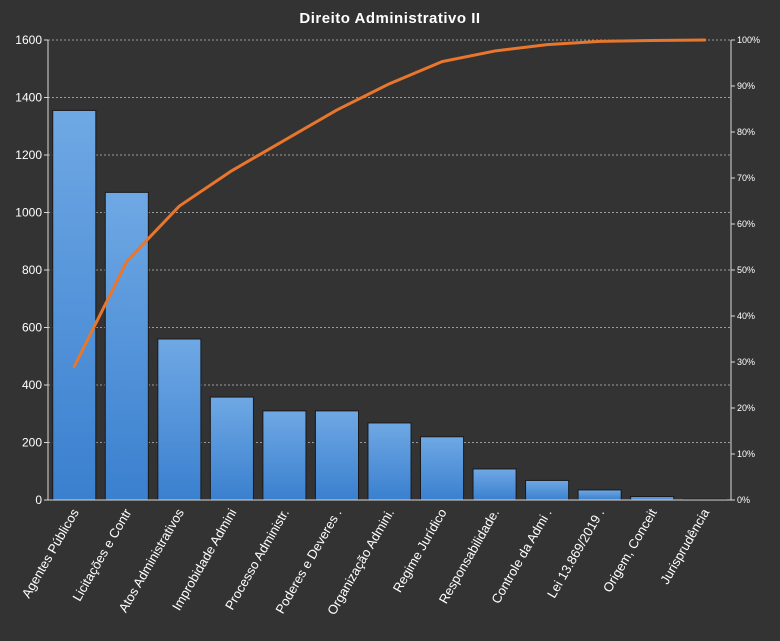 Image resolution: width=780 pixels, height=641 pixels. Describe the element at coordinates (28, 155) in the screenshot. I see `y-tick-label: 1200` at that location.